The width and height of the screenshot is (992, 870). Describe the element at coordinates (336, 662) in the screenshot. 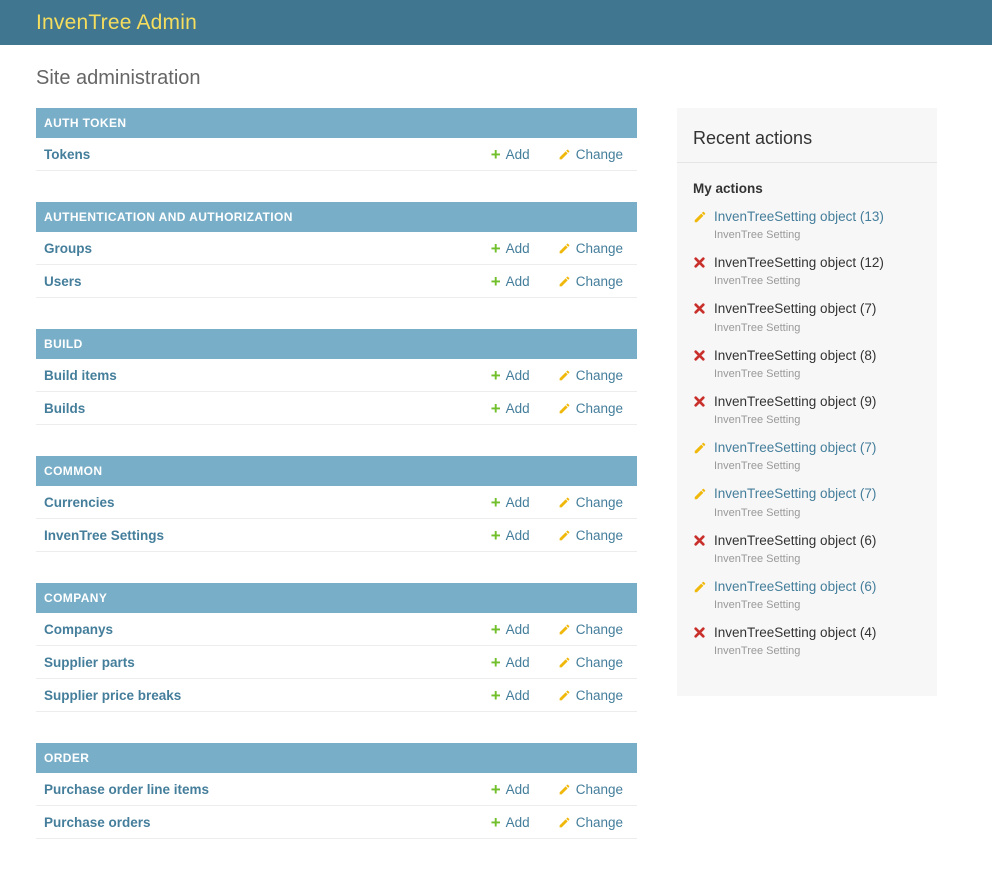

I see `model-row: Supplier parts + Add Change` at that location.